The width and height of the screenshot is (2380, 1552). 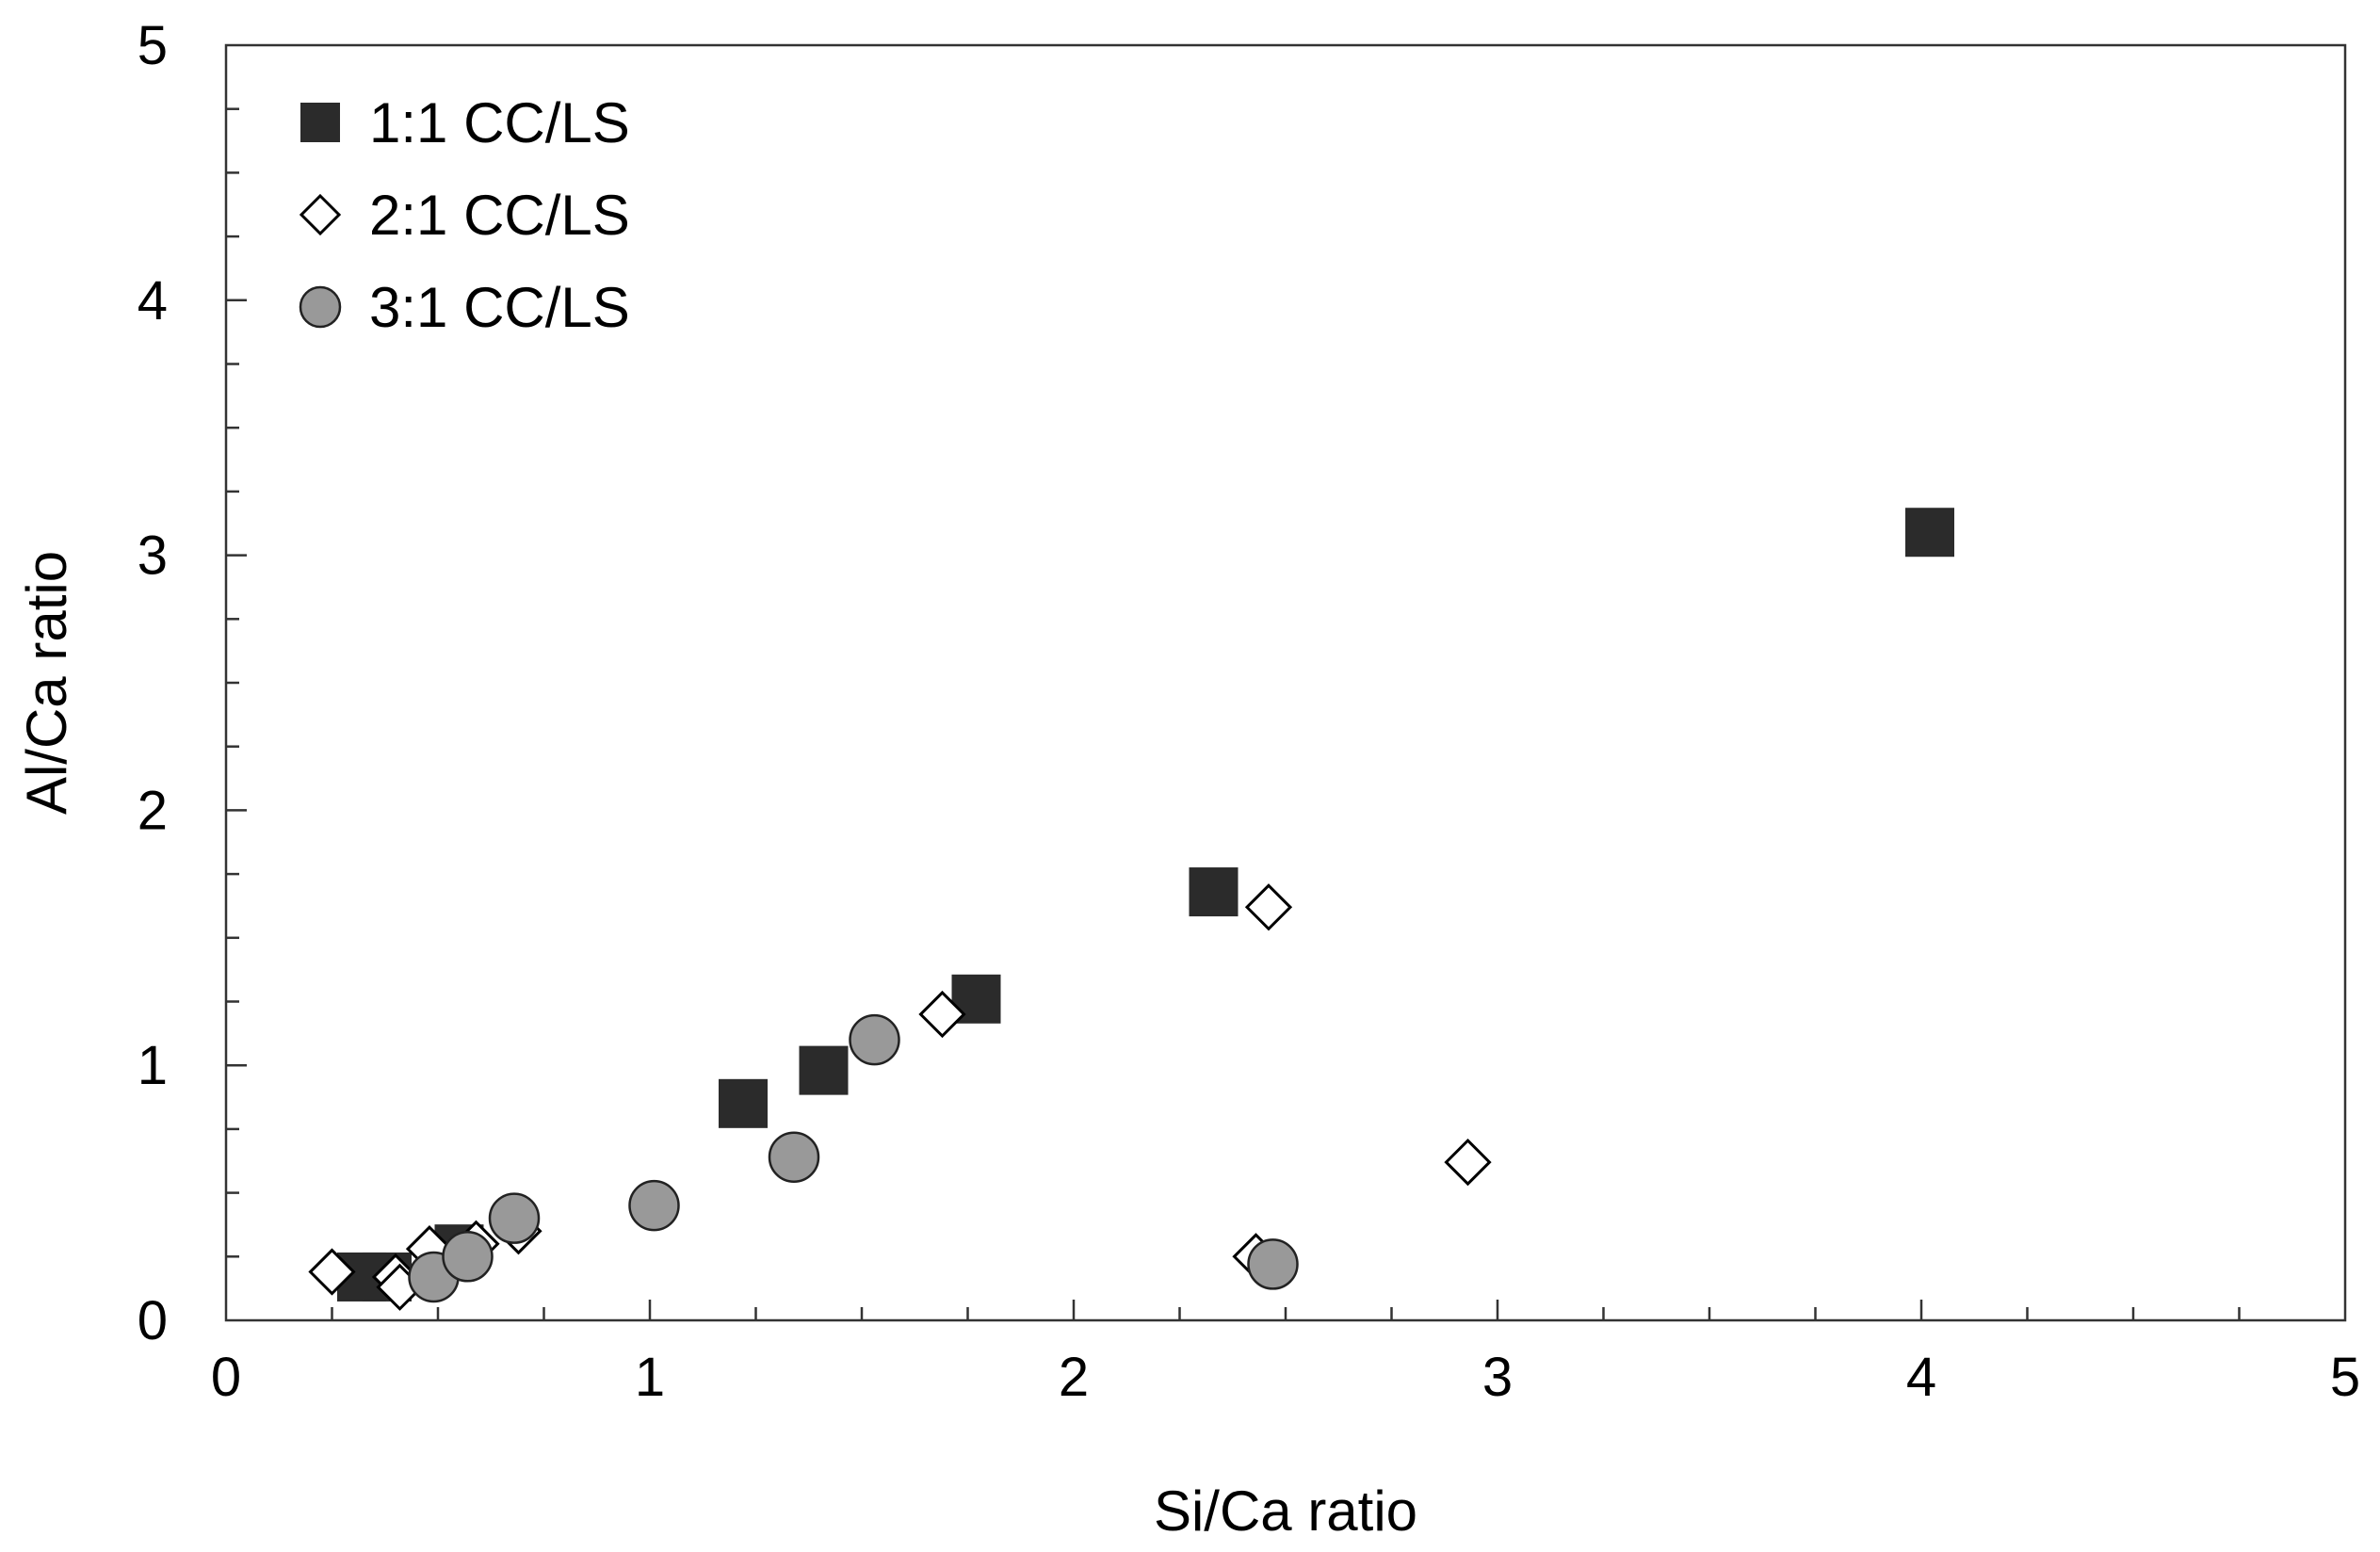 What do you see at coordinates (1285, 1511) in the screenshot?
I see `x-axis-title: Si/Ca ratio` at bounding box center [1285, 1511].